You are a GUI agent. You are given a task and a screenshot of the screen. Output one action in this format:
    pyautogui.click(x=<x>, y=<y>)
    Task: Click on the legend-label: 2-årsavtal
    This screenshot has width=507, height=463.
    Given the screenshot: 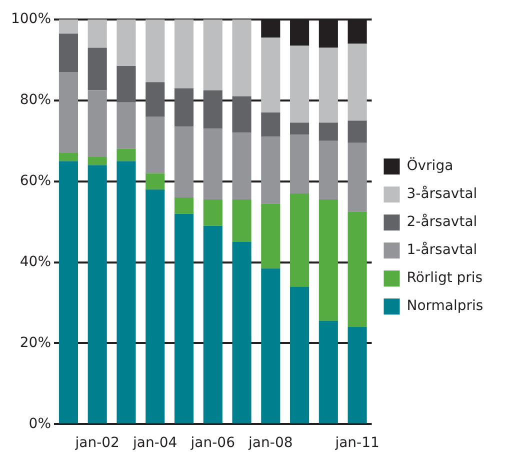 What is the action you would take?
    pyautogui.click(x=442, y=221)
    